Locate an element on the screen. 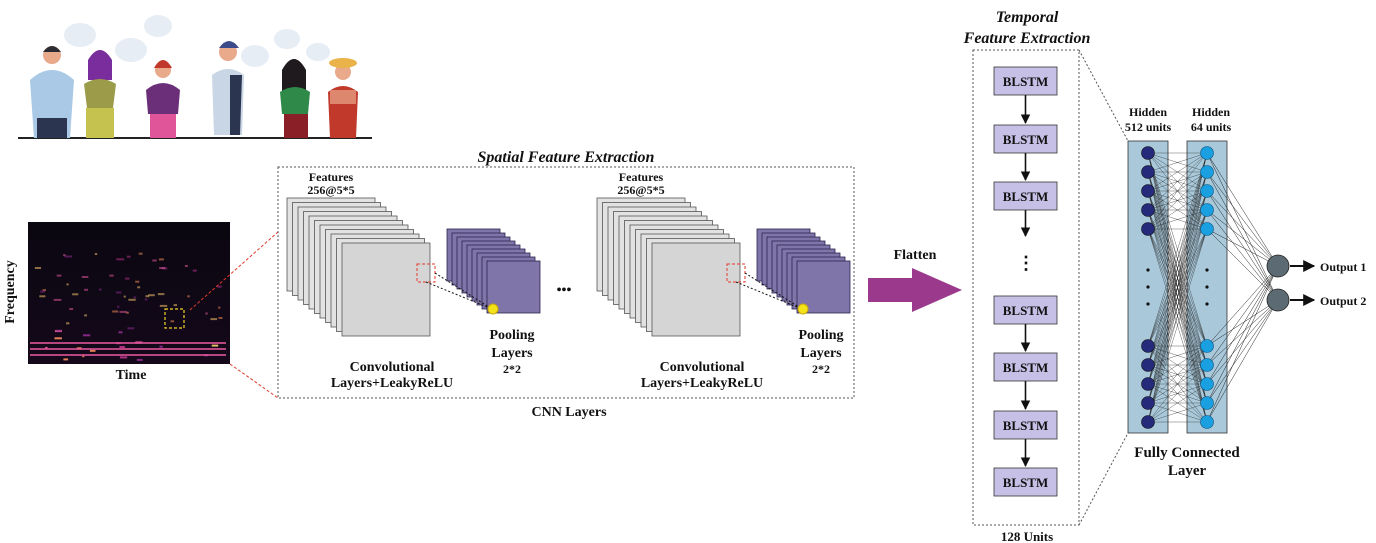  spectrogram: Frequency Time is located at coordinates (141, 310).